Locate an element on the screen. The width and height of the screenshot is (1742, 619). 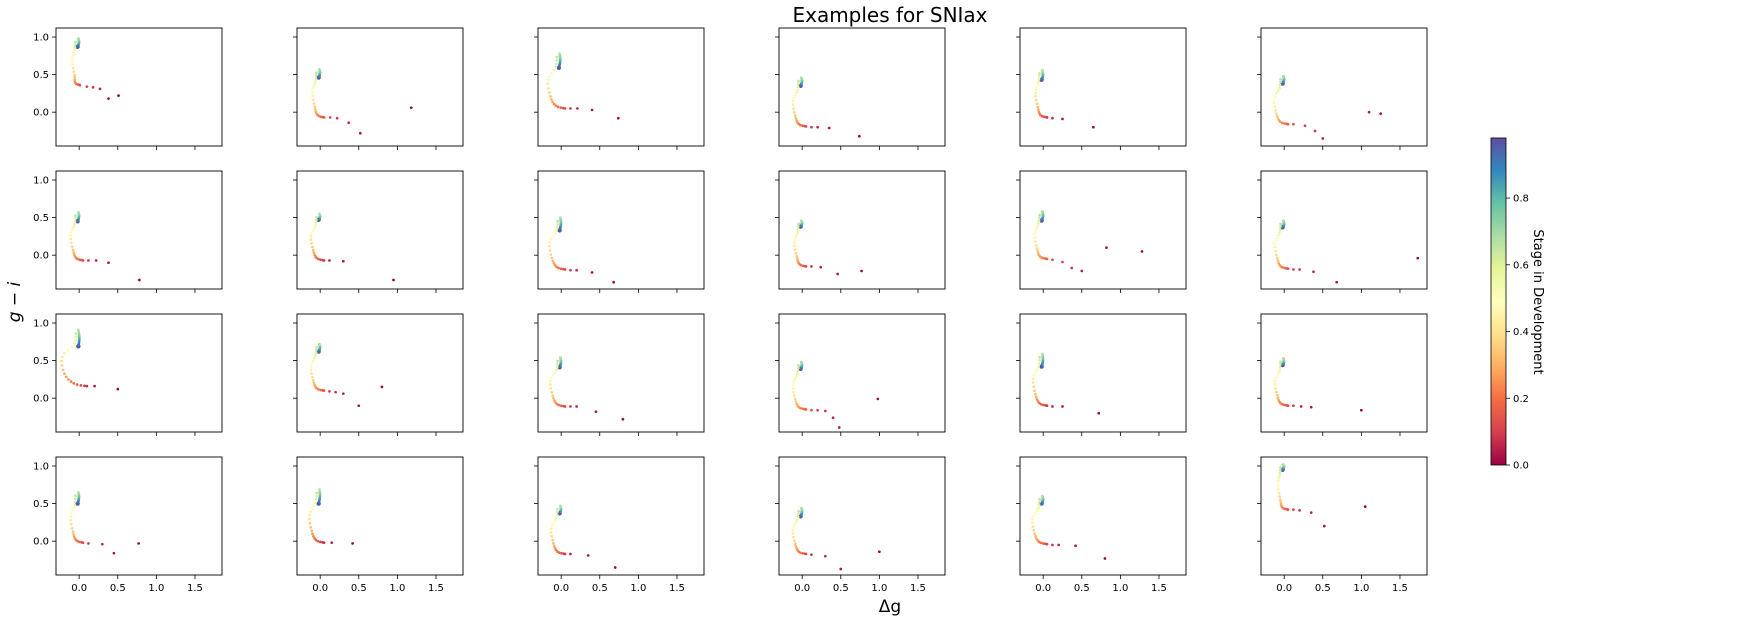
x-tick-label: 1.5 is located at coordinates (436, 588).